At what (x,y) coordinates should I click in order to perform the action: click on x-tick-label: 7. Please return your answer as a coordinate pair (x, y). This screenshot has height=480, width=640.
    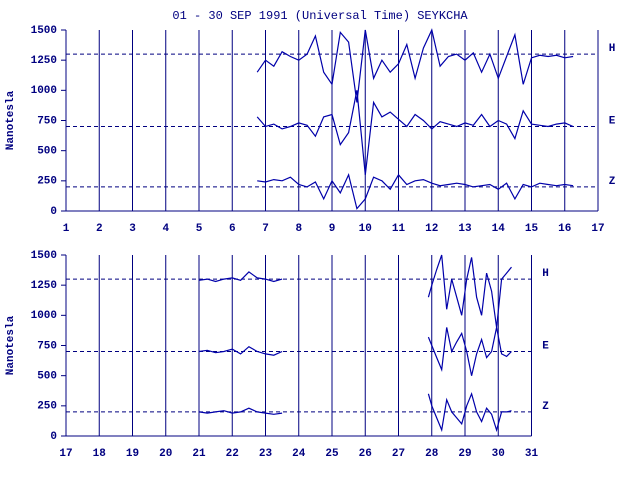
    Looking at the image, I should click on (265, 229).